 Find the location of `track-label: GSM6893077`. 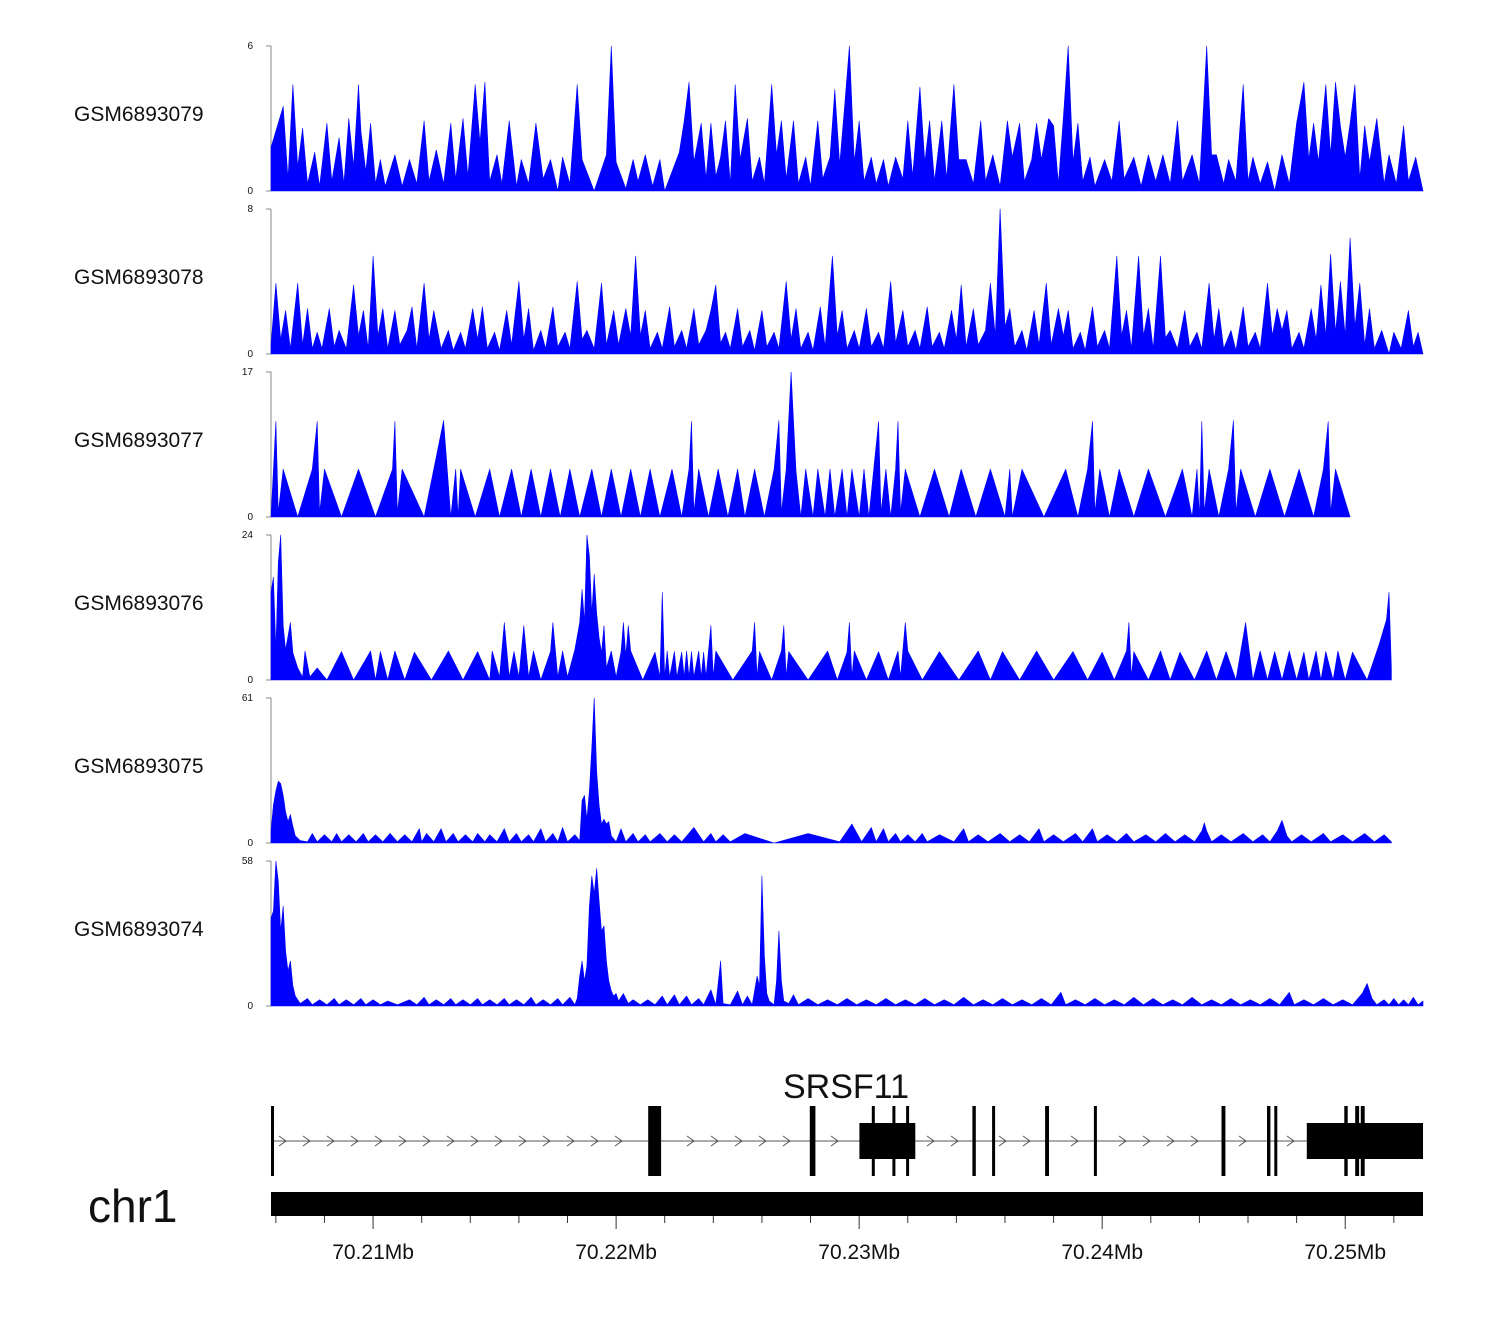

track-label: GSM6893077 is located at coordinates (139, 440).